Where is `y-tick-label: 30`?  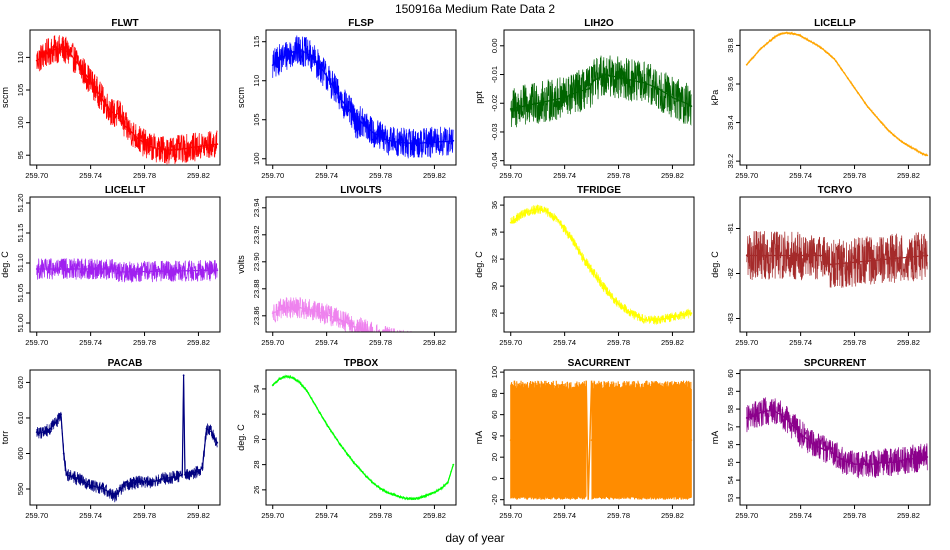
y-tick-label: 30 is located at coordinates (494, 286).